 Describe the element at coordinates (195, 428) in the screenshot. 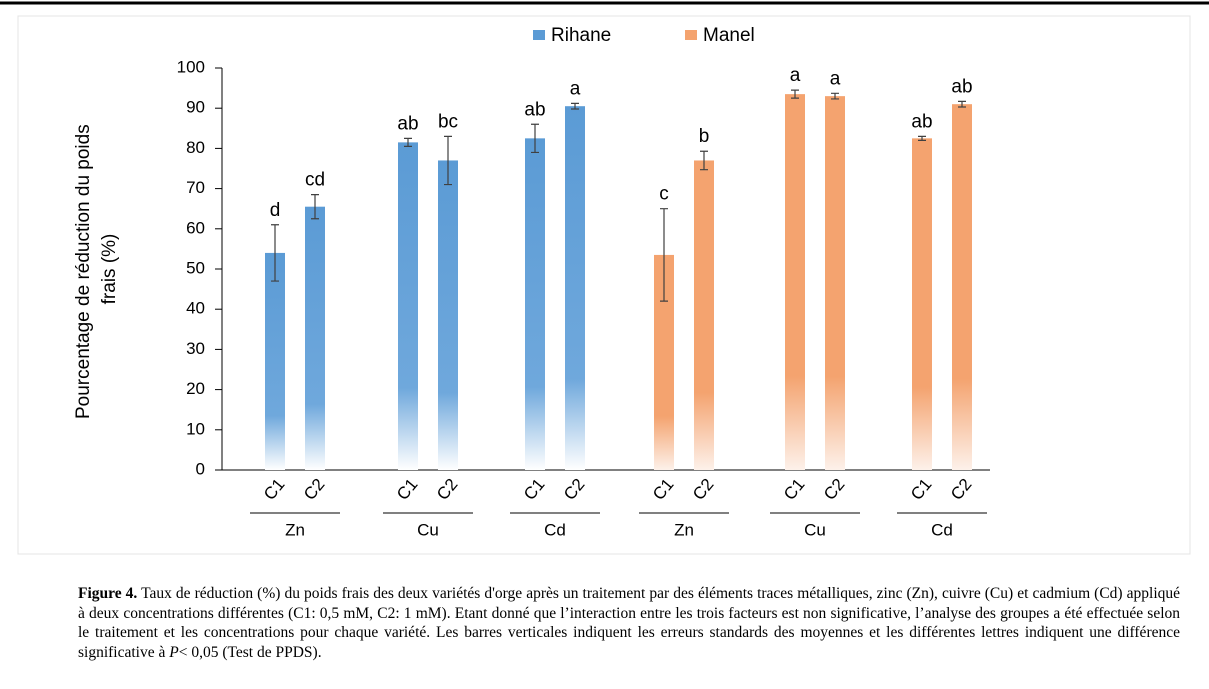

I see `y-tick-label: 10` at that location.